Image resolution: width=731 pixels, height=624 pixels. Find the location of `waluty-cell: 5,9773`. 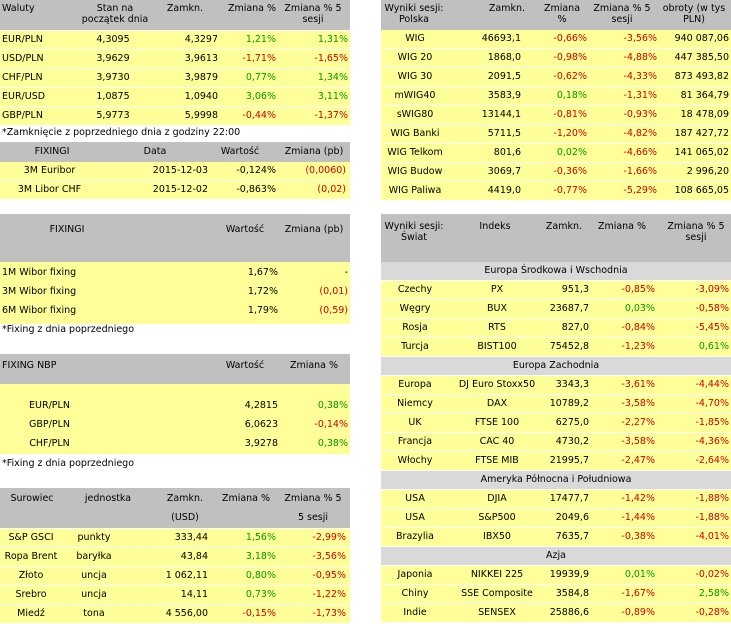

waluty-cell: 5,9773 is located at coordinates (113, 115).